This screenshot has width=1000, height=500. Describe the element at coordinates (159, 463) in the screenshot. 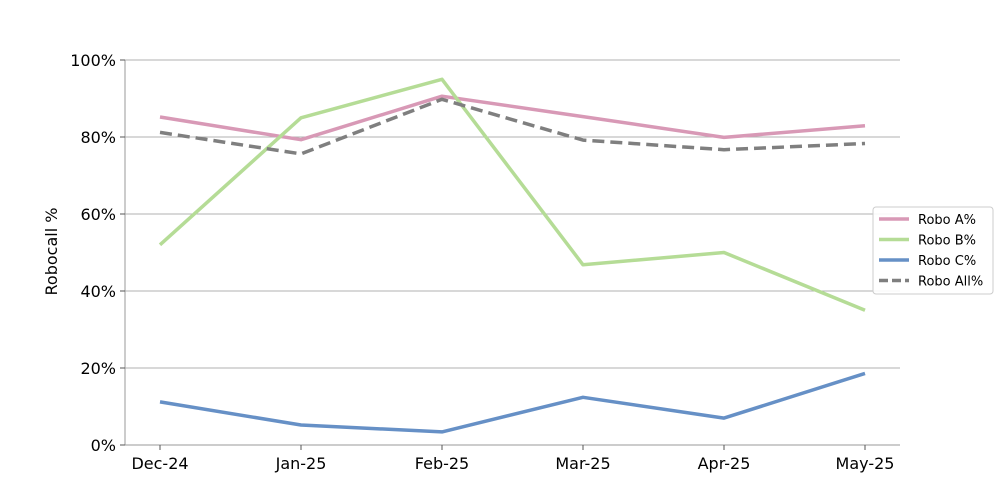

I see `x-tick-label: Dec-24` at that location.